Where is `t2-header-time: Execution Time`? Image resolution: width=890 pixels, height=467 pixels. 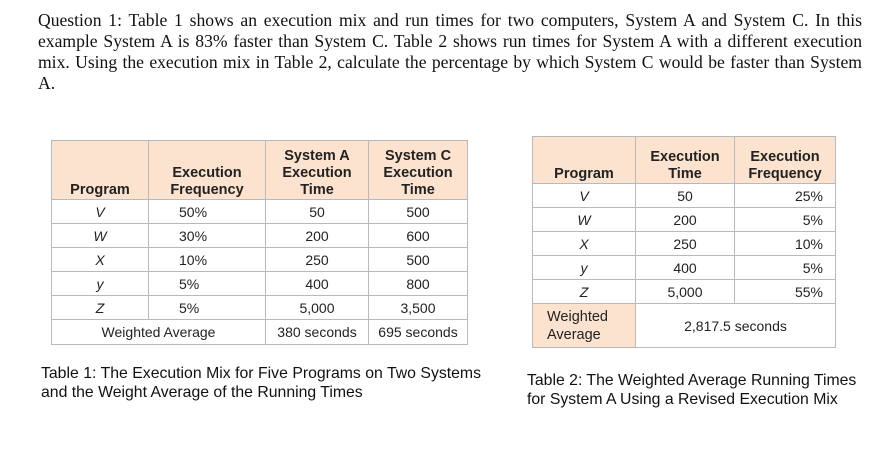
t2-header-time: Execution Time is located at coordinates (685, 160).